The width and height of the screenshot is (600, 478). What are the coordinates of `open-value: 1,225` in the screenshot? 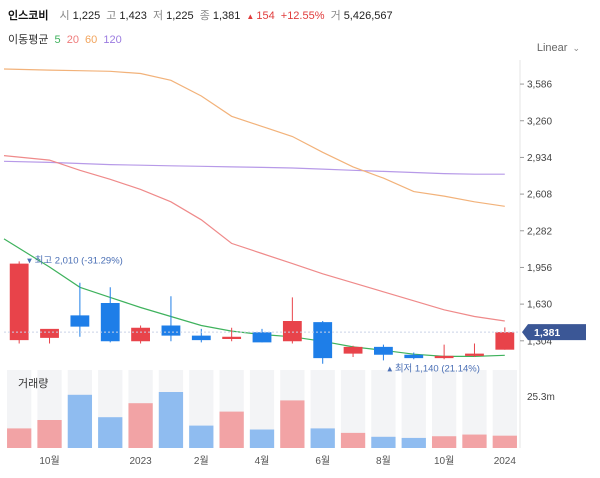 It's located at (86, 16).